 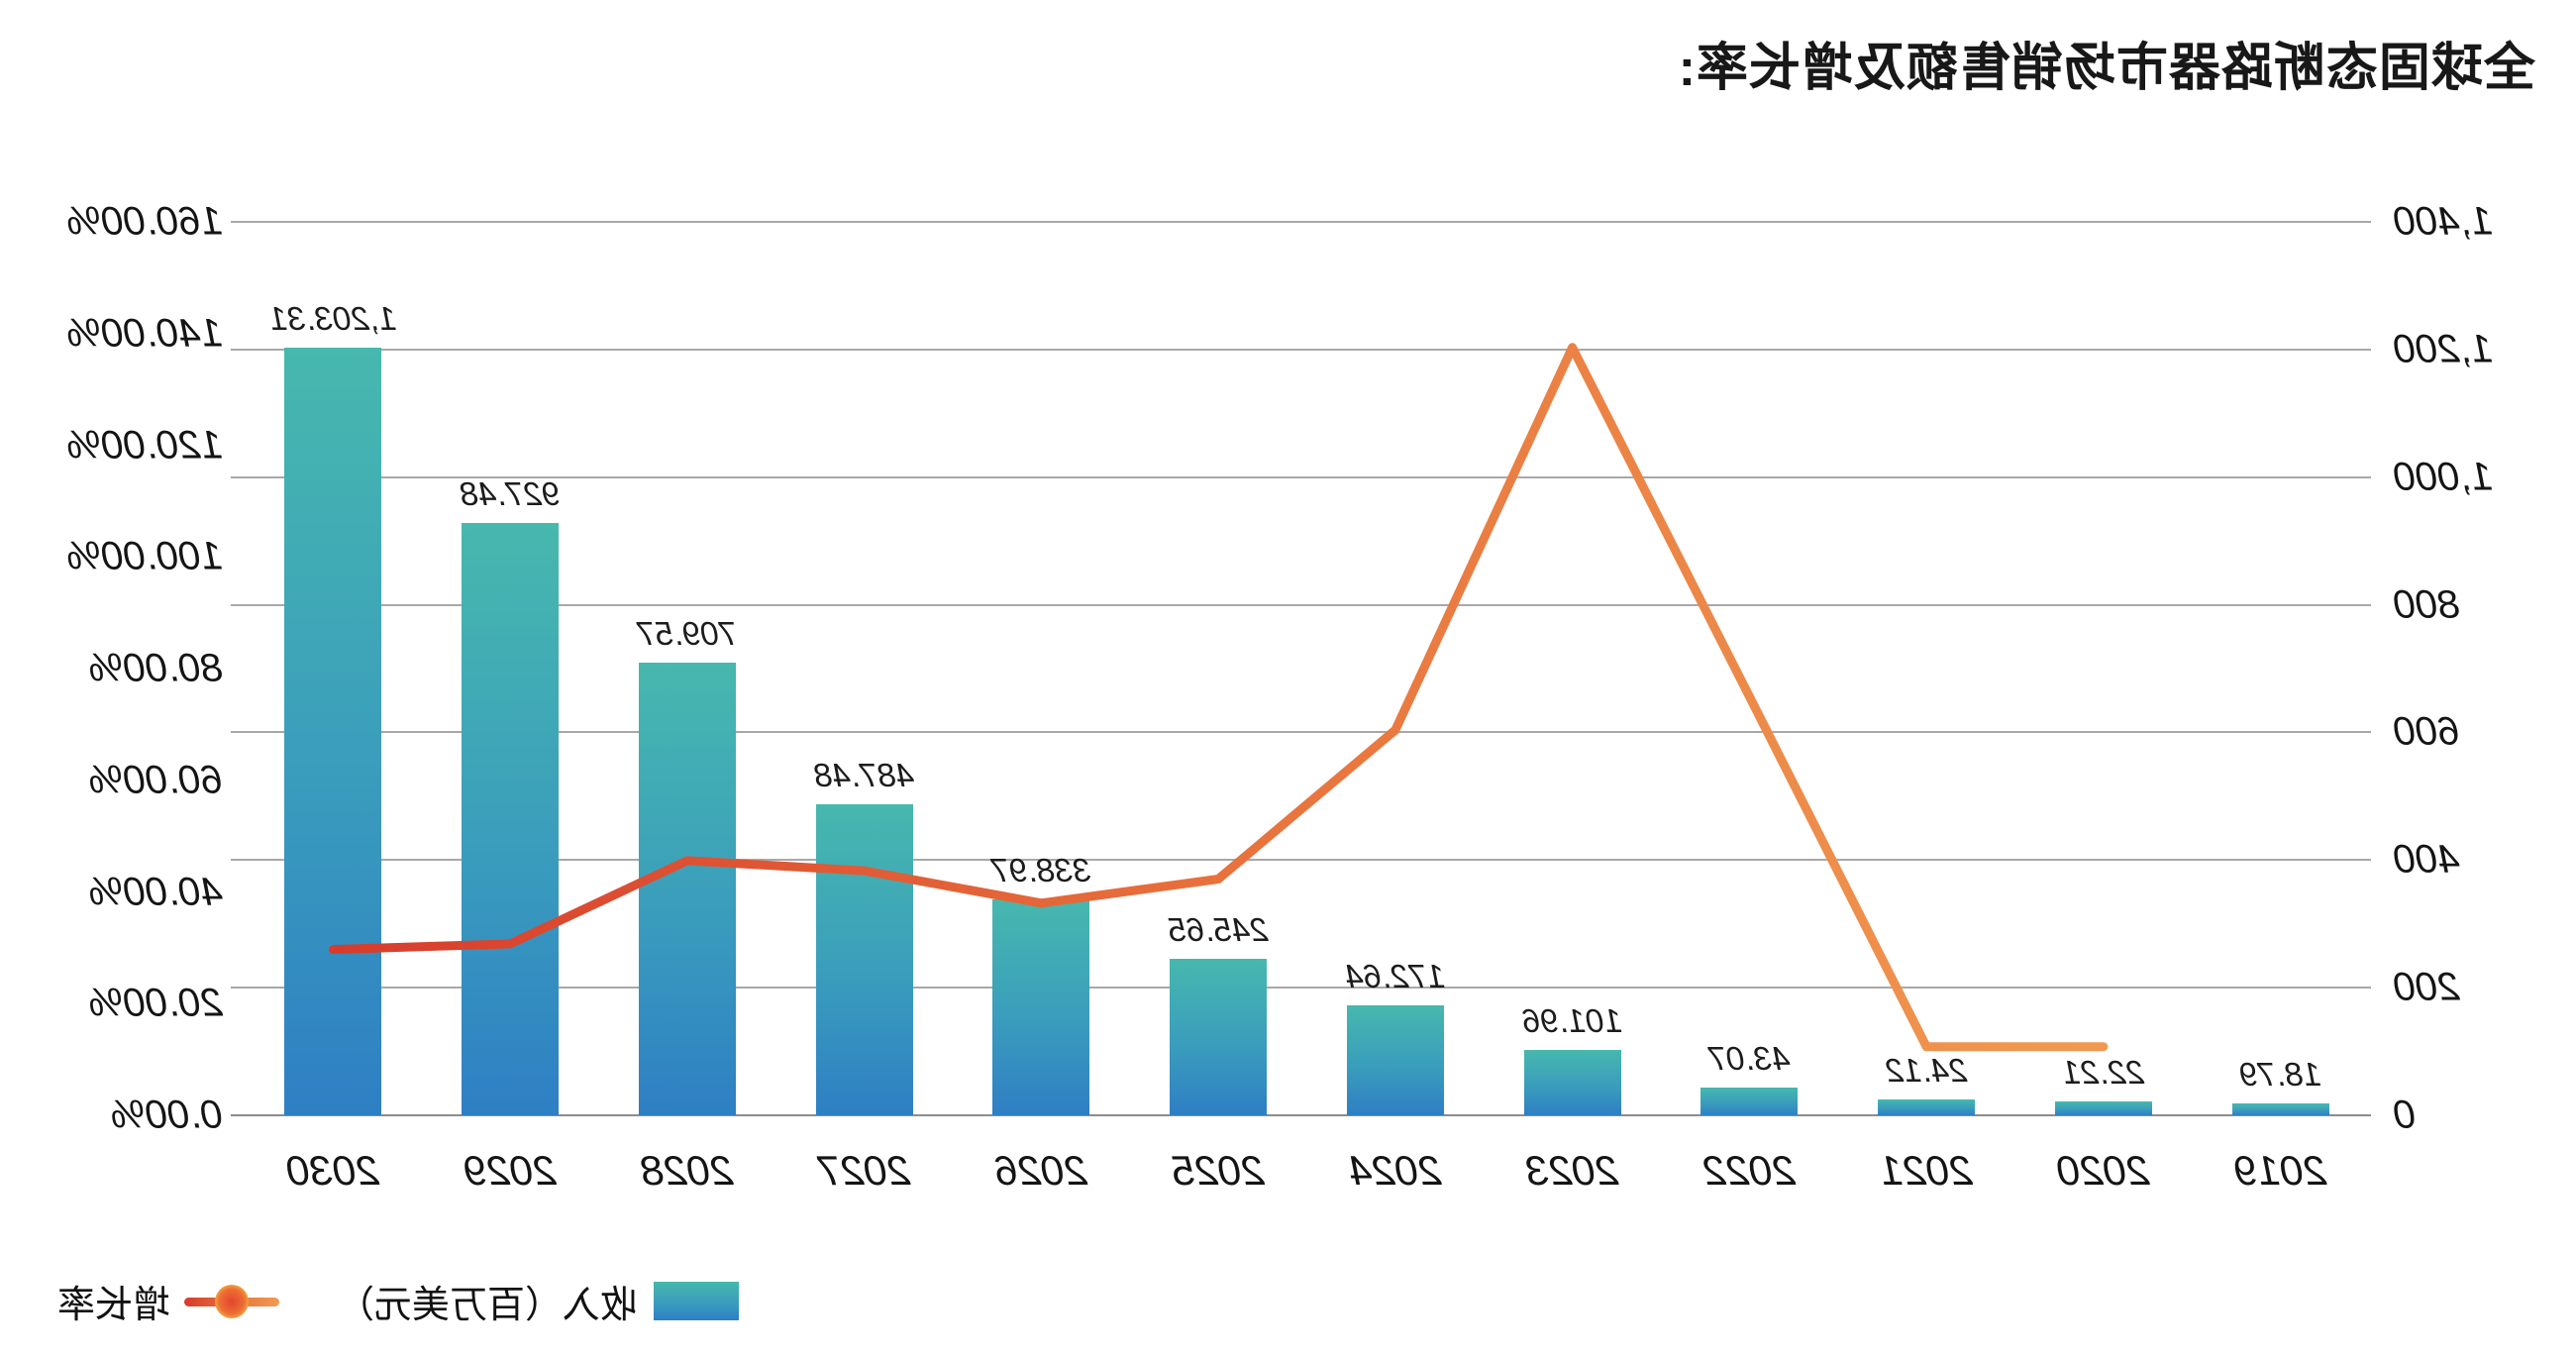 I want to click on legend-circle-marker-icon, so click(x=232, y=1301).